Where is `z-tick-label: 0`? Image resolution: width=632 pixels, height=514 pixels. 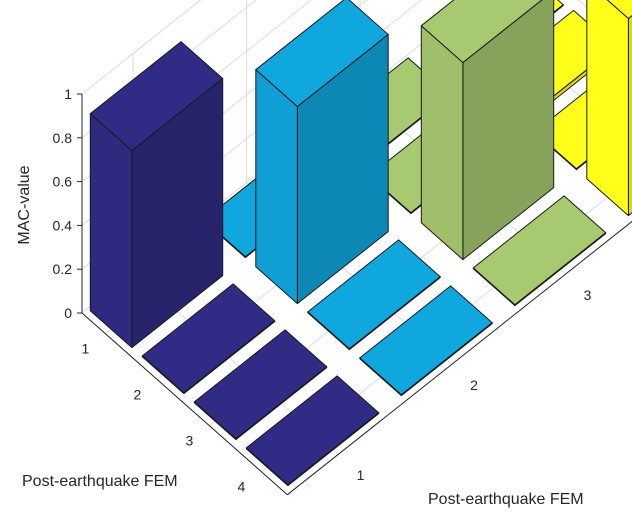
z-tick-label: 0 is located at coordinates (68, 313).